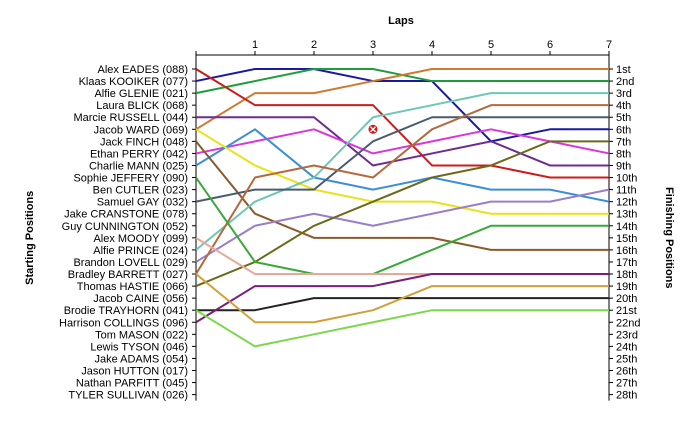 The height and width of the screenshot is (425, 700). Describe the element at coordinates (30, 238) in the screenshot. I see `y-axis-title-left: Starting Positions` at that location.